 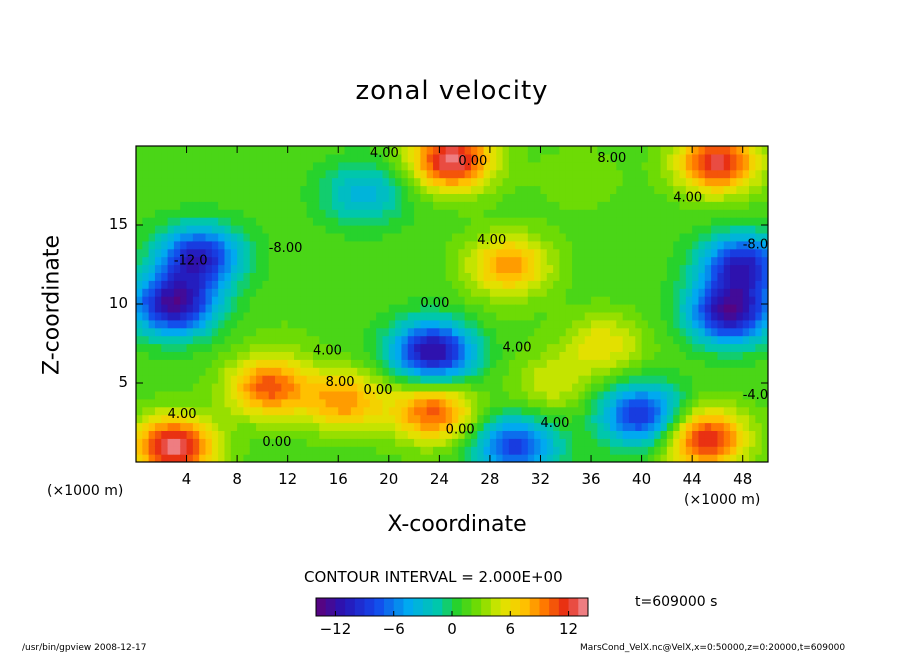 What do you see at coordinates (52, 305) in the screenshot?
I see `y-axis-label: Z-coordinate` at bounding box center [52, 305].